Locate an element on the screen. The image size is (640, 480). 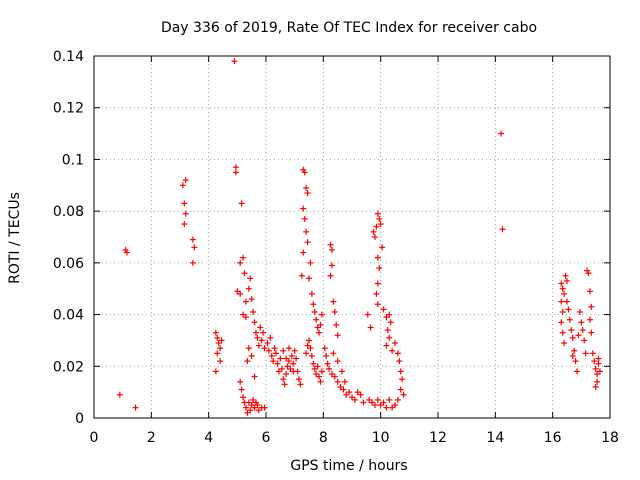
x-tick-label: 16 is located at coordinates (553, 438).